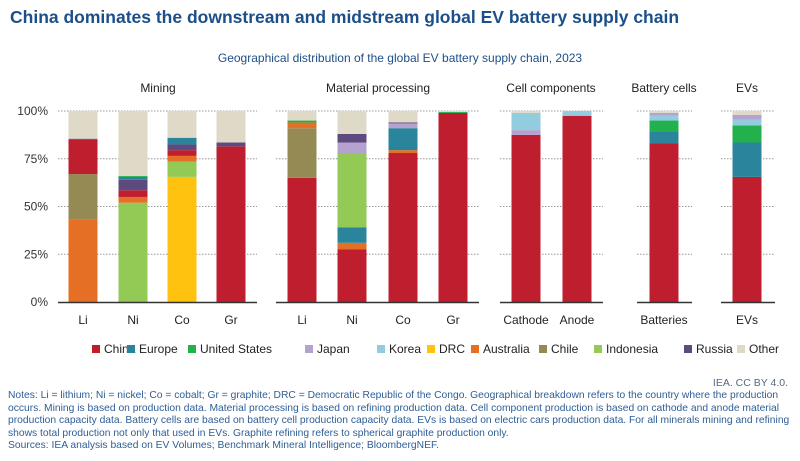 Image resolution: width=800 pixels, height=461 pixels. What do you see at coordinates (747, 320) in the screenshot?
I see `x-tick-label: EVs` at bounding box center [747, 320].